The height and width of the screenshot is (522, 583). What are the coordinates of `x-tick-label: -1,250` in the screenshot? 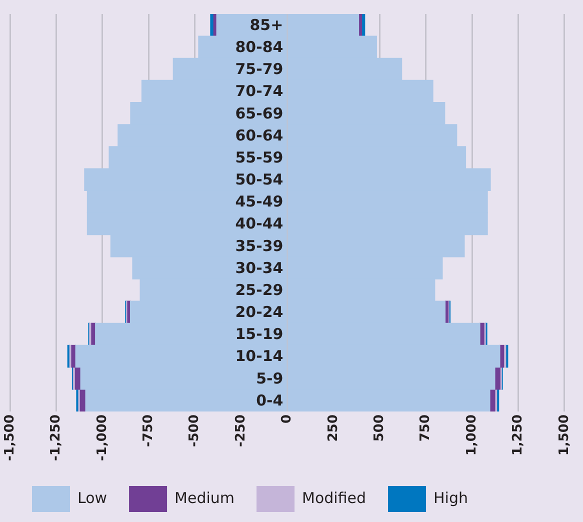 It's located at (56, 437).